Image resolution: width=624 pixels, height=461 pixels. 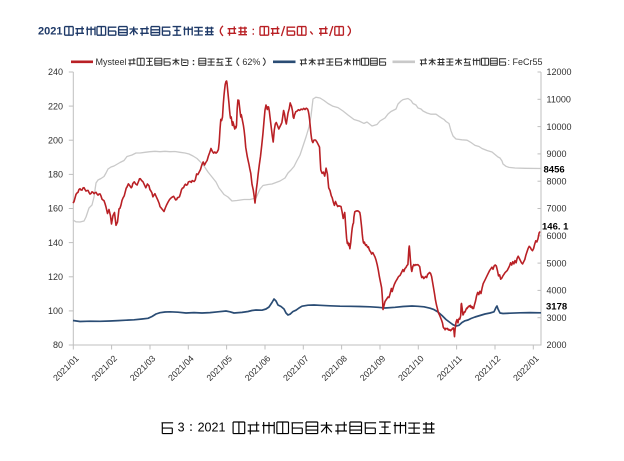 What do you see at coordinates (557, 345) in the screenshot?
I see `svg-text: 2000` at bounding box center [557, 345].